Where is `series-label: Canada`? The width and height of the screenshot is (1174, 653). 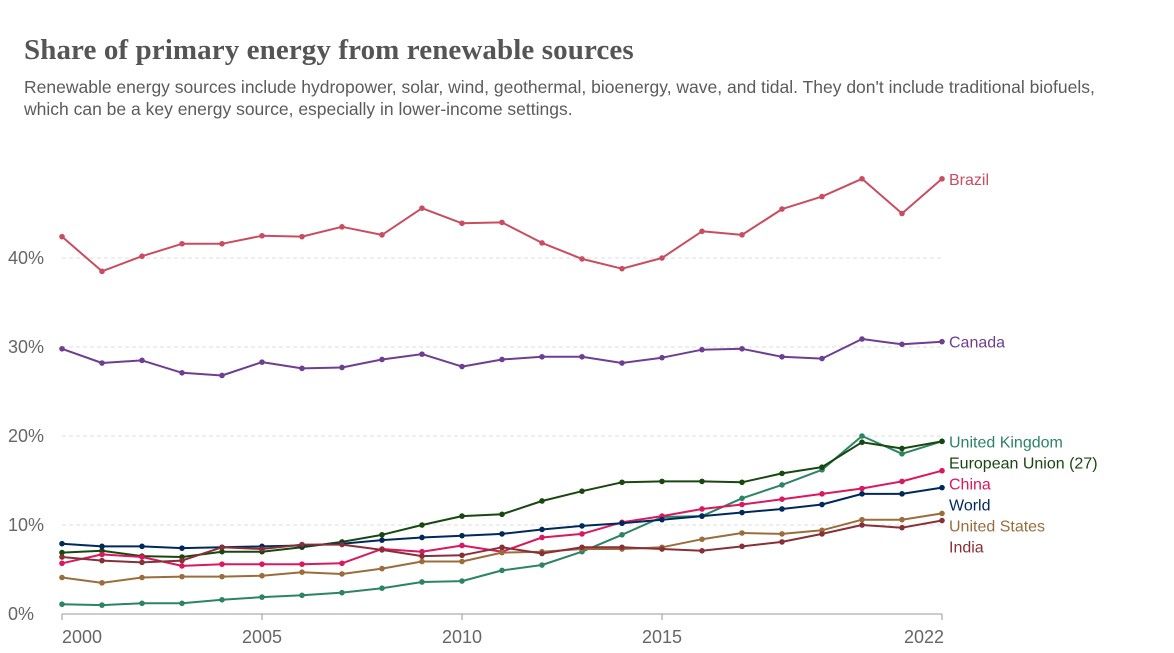
series-label: Canada is located at coordinates (977, 343).